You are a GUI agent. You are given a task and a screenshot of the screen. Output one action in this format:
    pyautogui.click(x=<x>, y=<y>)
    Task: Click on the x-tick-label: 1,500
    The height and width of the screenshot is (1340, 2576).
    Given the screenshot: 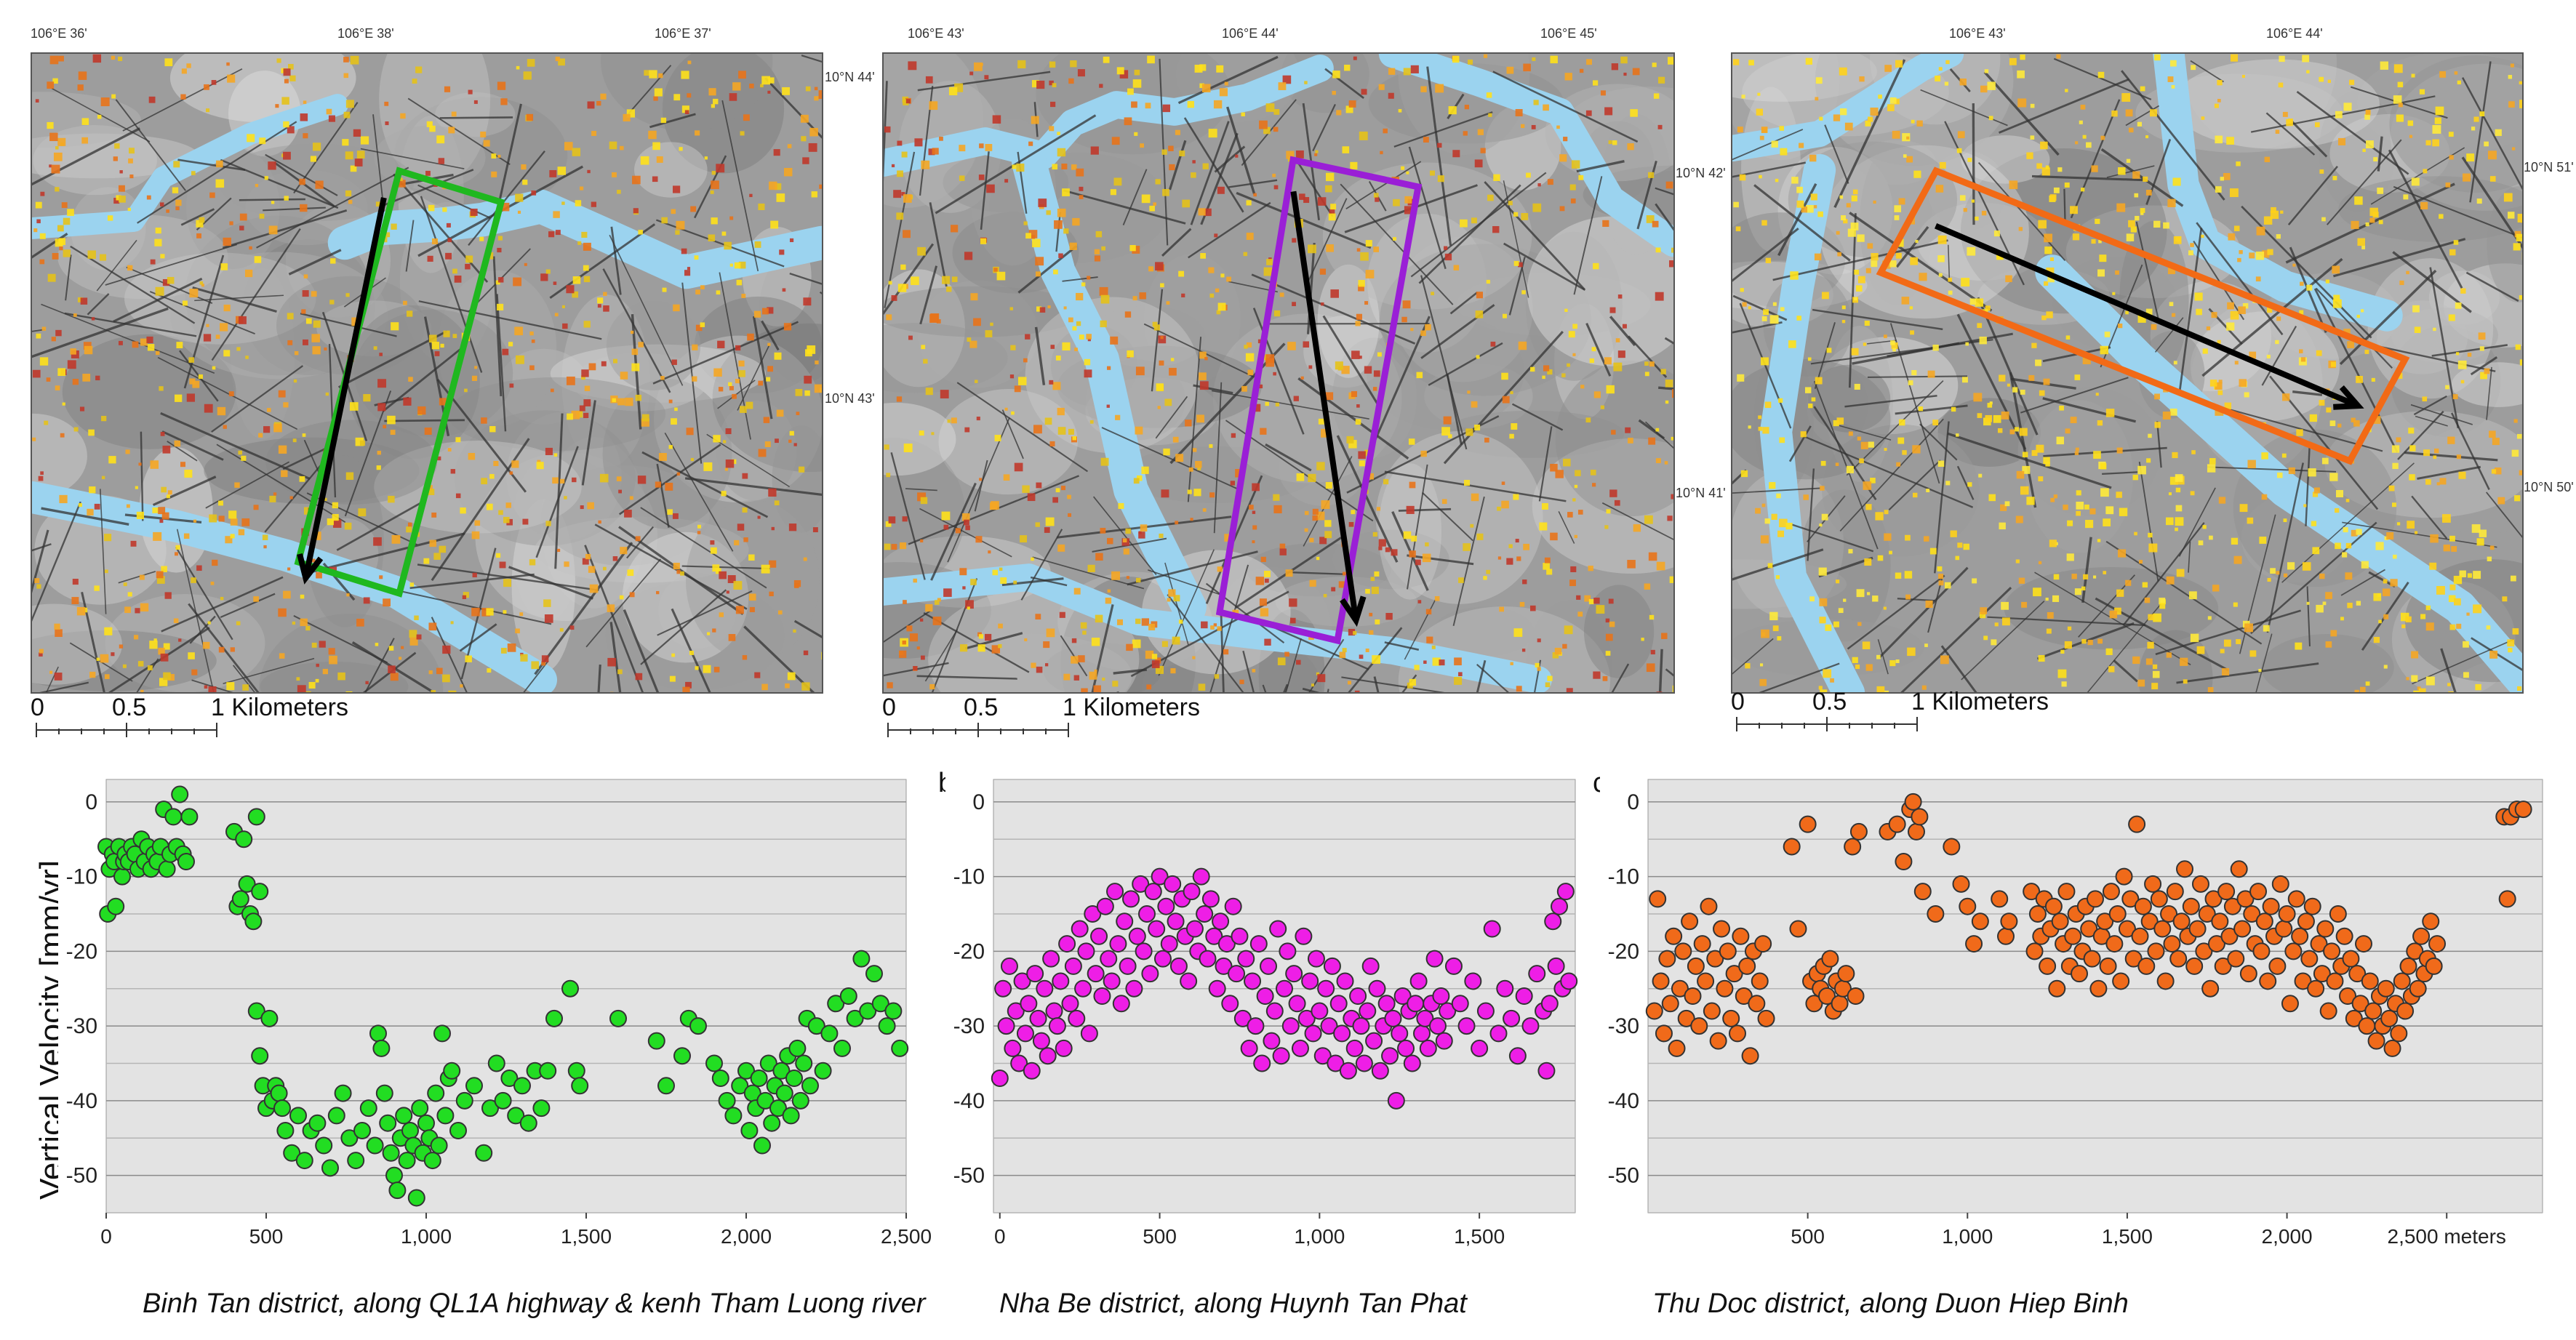 What is the action you would take?
    pyautogui.click(x=586, y=1236)
    